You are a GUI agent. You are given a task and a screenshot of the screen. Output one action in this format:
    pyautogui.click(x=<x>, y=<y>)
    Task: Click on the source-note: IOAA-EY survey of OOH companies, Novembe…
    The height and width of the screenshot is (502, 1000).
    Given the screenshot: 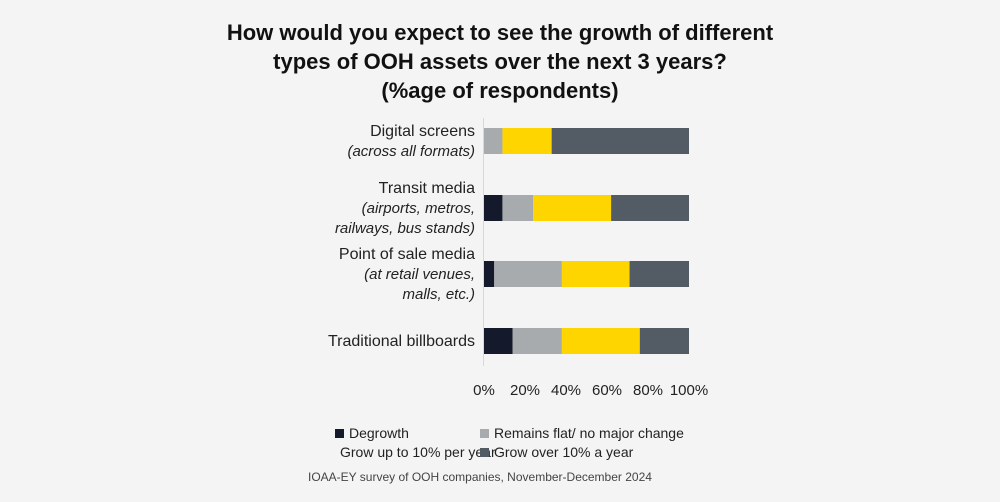 What is the action you would take?
    pyautogui.click(x=480, y=477)
    